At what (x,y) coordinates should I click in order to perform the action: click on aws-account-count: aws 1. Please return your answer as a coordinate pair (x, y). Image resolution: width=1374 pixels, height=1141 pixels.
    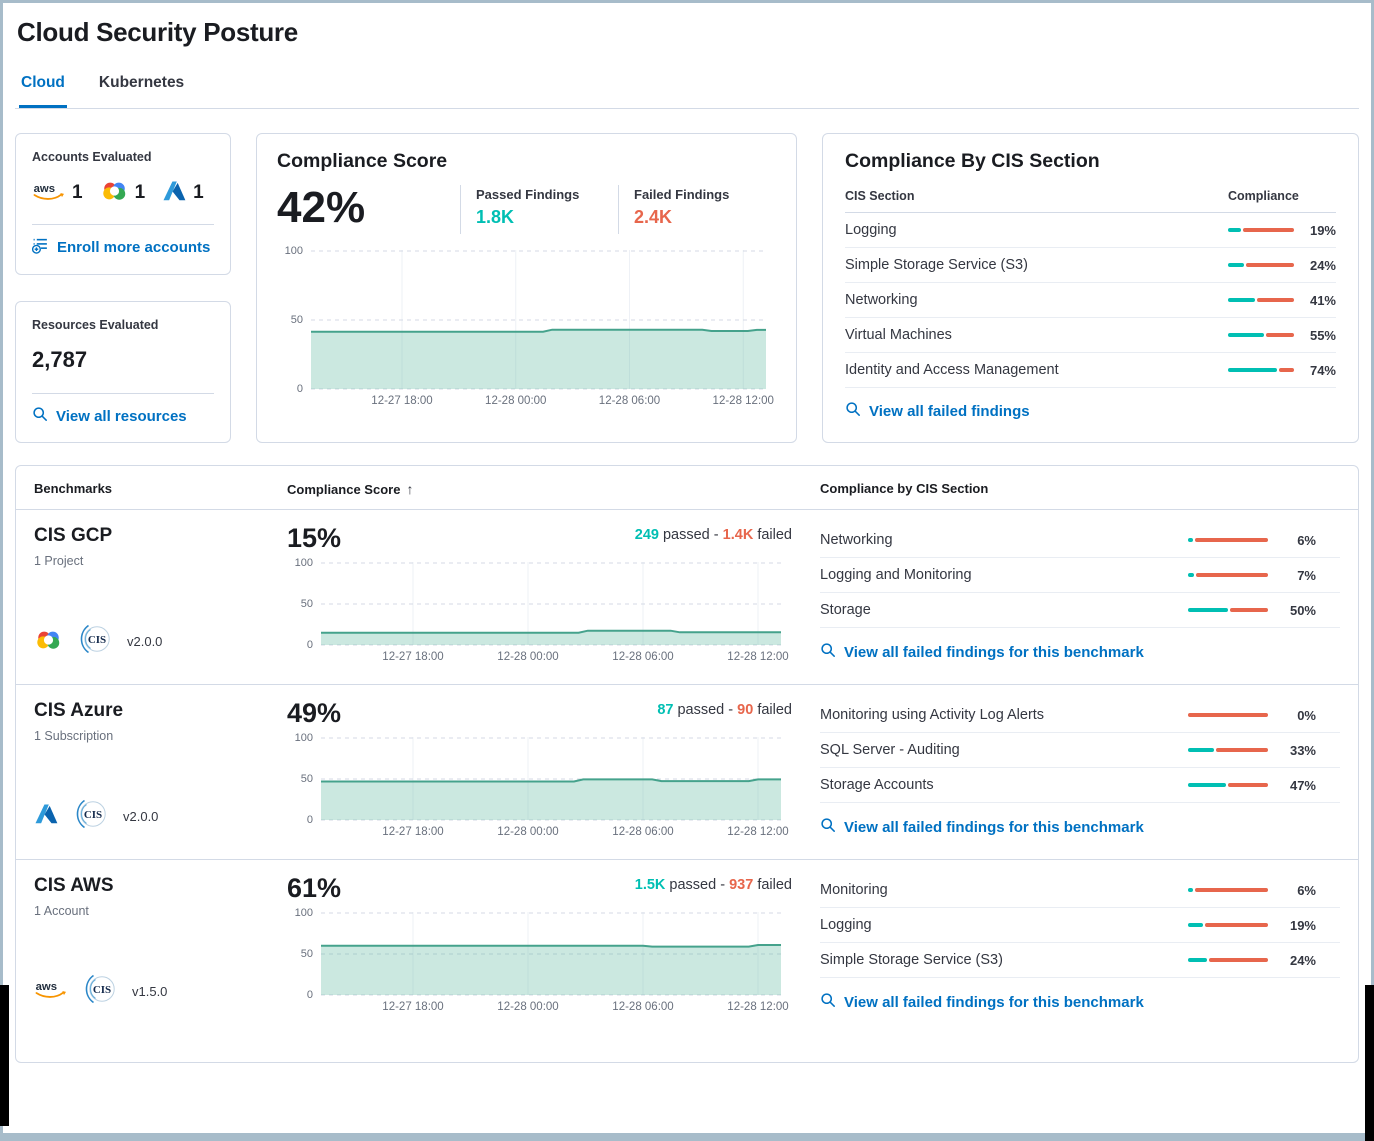
    Looking at the image, I should click on (57, 193).